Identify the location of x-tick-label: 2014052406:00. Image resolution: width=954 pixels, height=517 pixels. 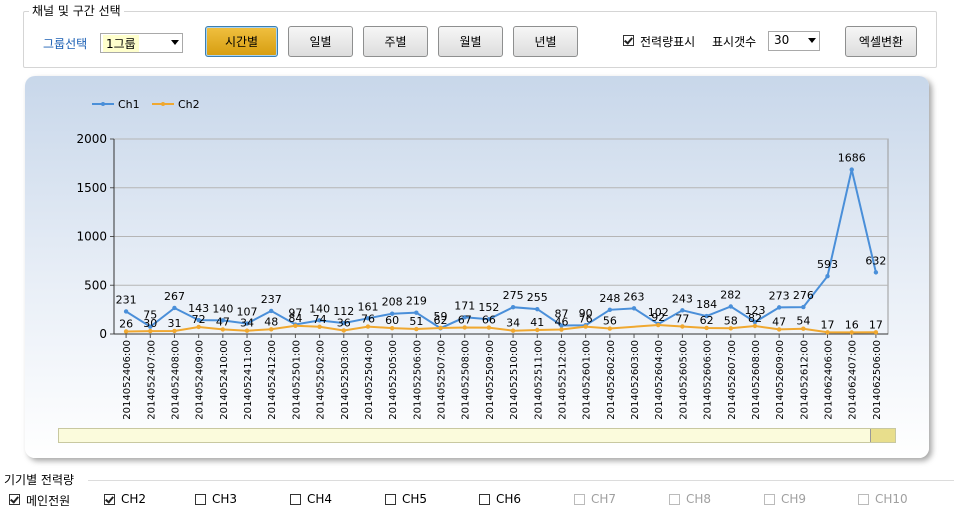
(127, 380).